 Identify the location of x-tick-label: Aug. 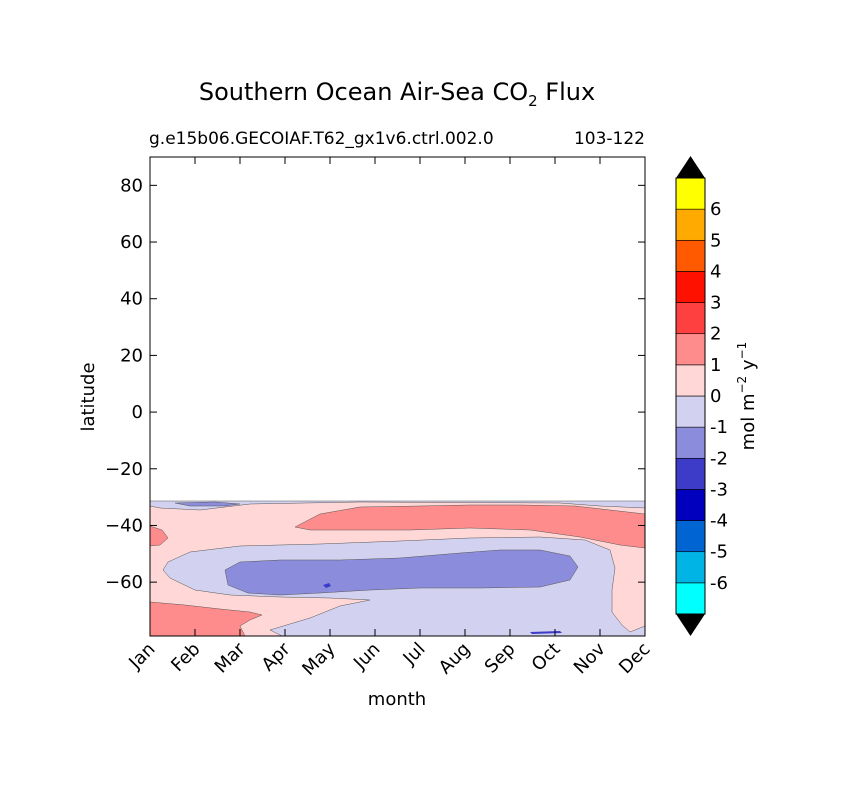
(455, 659).